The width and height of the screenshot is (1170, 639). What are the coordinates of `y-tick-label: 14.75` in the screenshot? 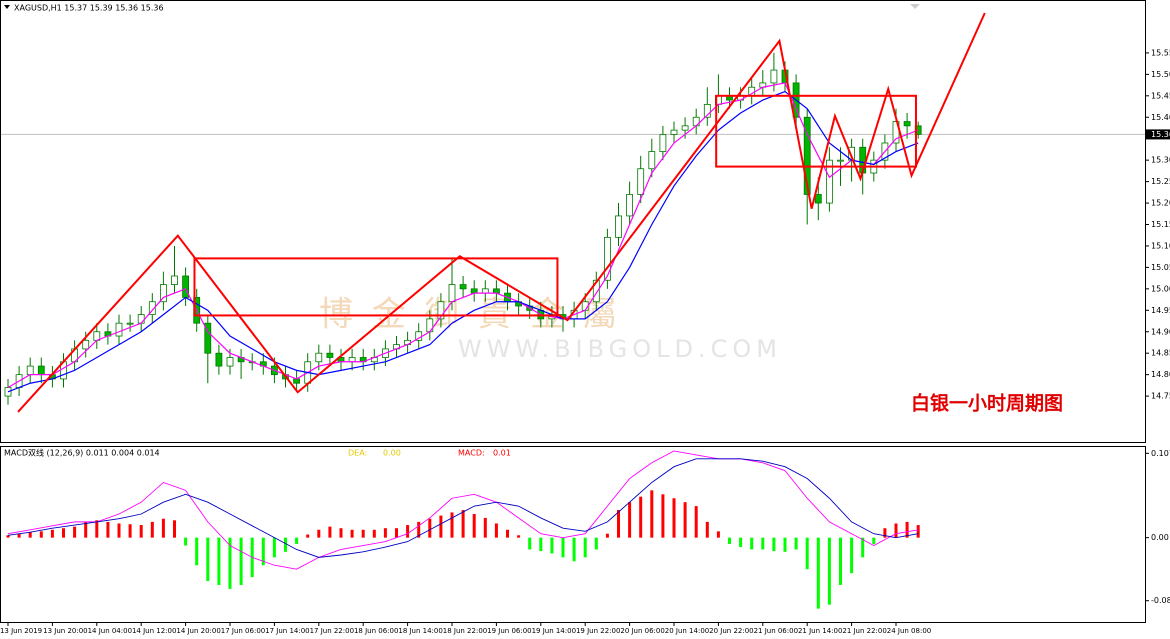 It's located at (1160, 396).